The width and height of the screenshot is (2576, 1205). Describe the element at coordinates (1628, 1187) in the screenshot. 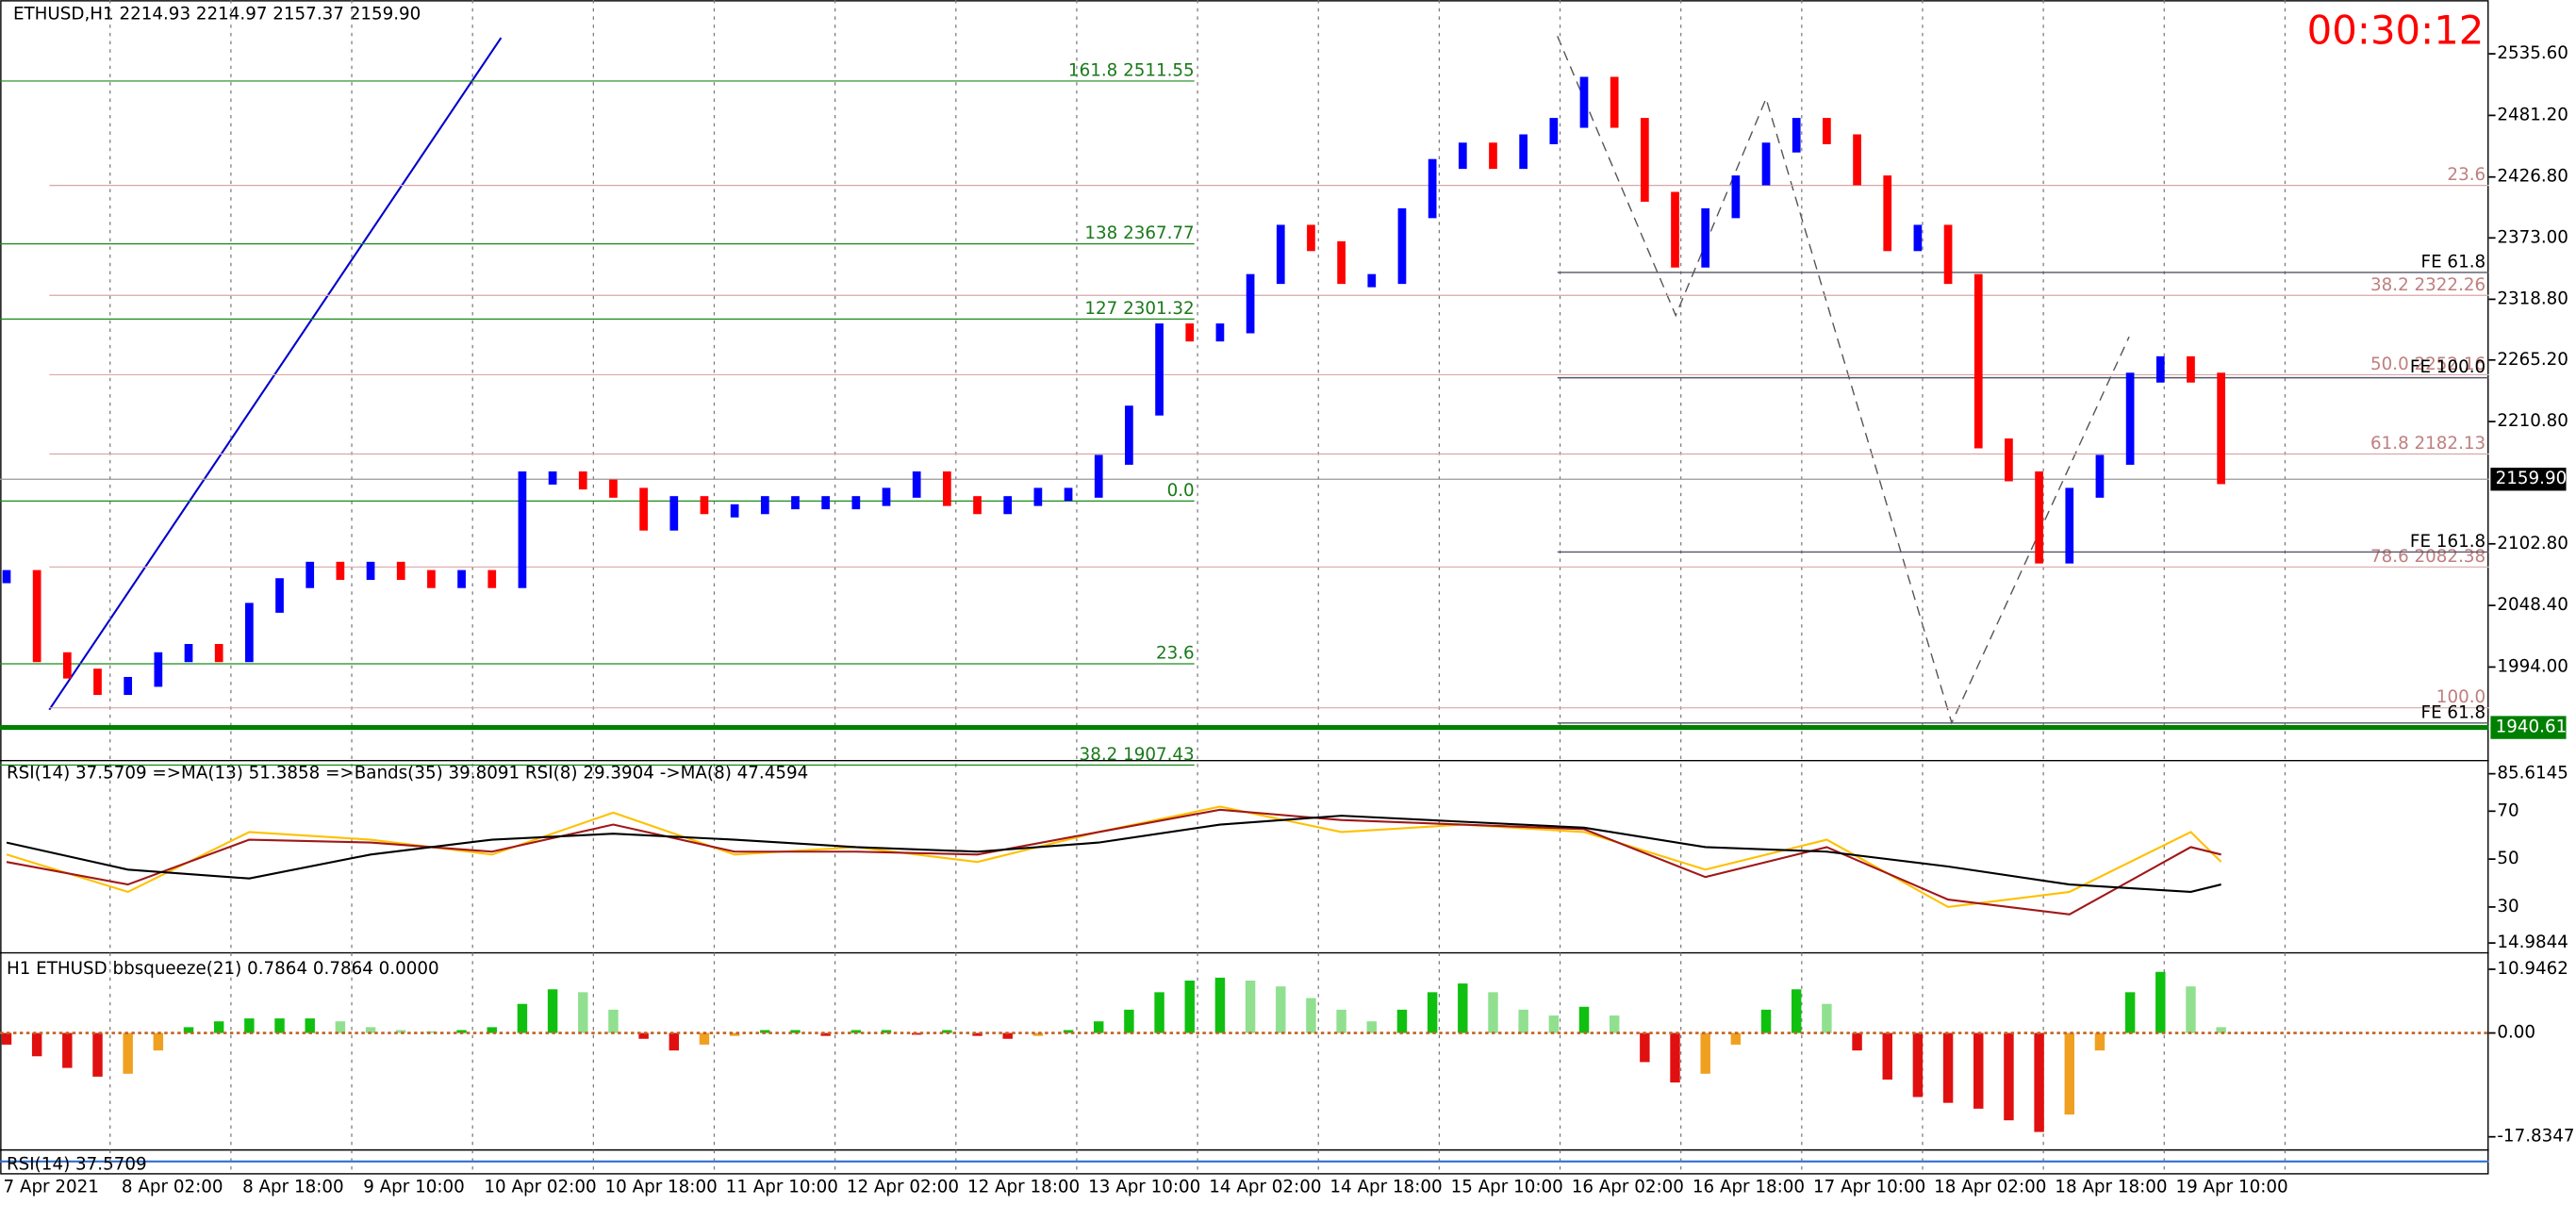

I see `x-tick-label: 16 Apr 02:00` at that location.